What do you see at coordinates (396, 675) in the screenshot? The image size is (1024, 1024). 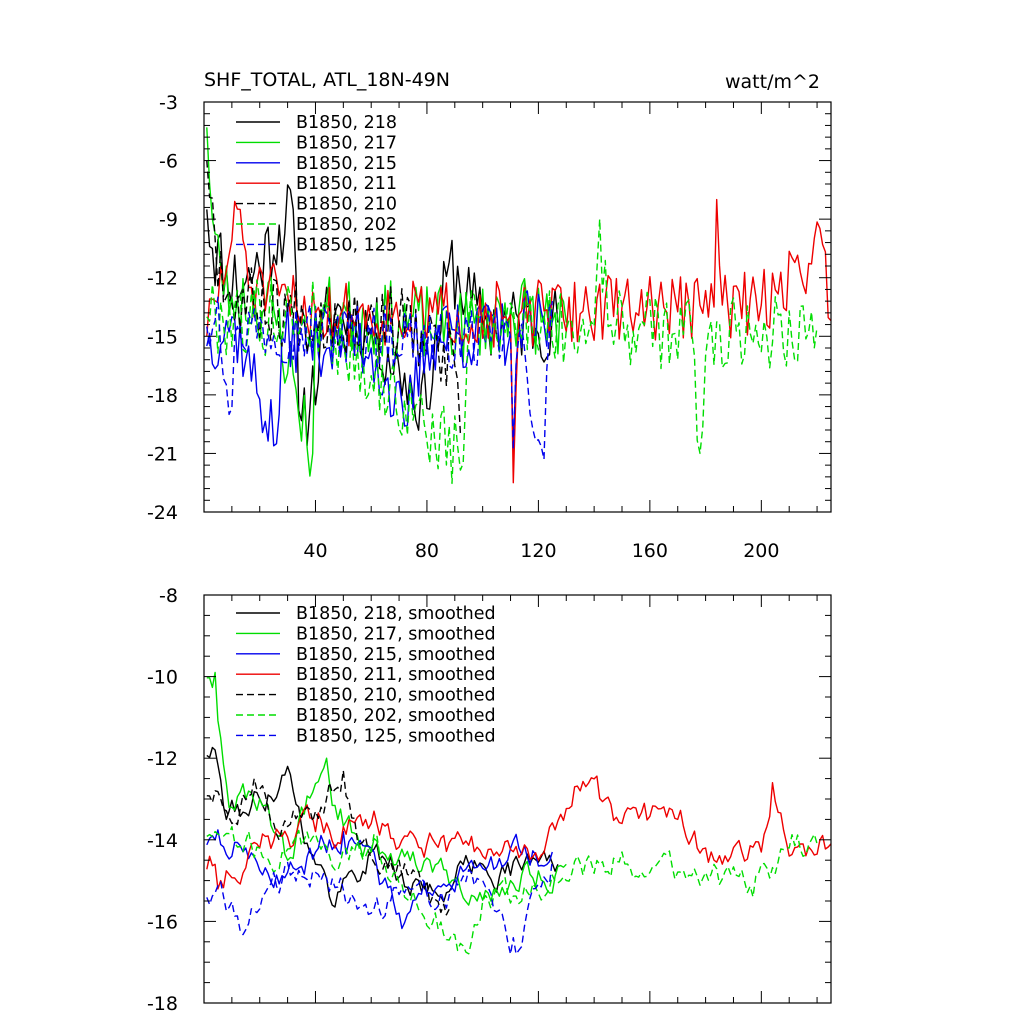 I see `legend-label: B1850, 211, smoothed` at bounding box center [396, 675].